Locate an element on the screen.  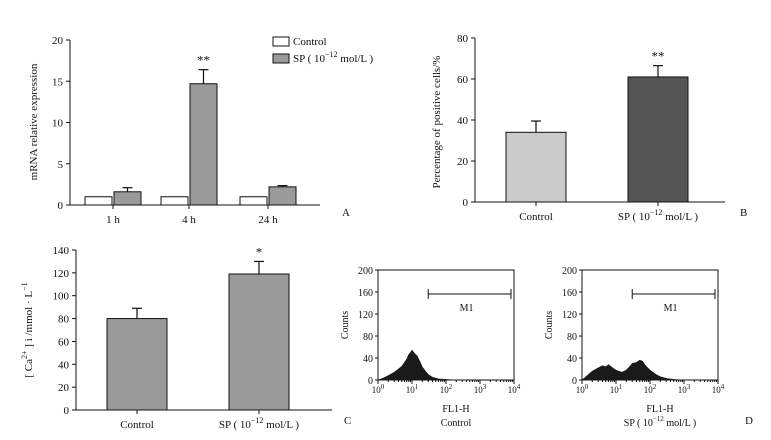
panel-b-ytick-label: 80 is located at coordinates (463, 39).